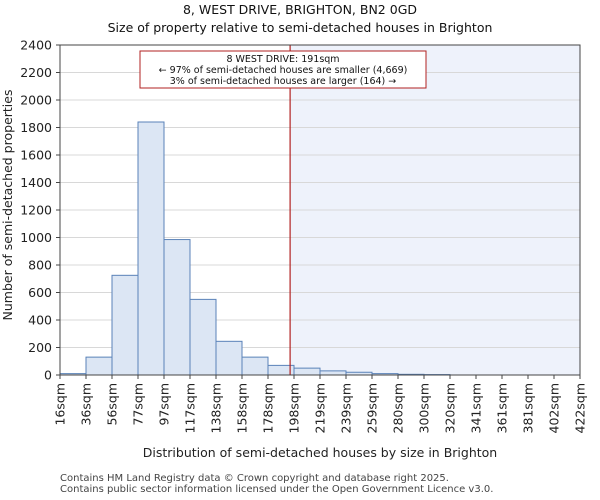 The height and width of the screenshot is (500, 600). Describe the element at coordinates (299, 9) in the screenshot. I see `chart-title: 8, WEST DRIVE, BRIGHTON, BN2 0GD` at that location.